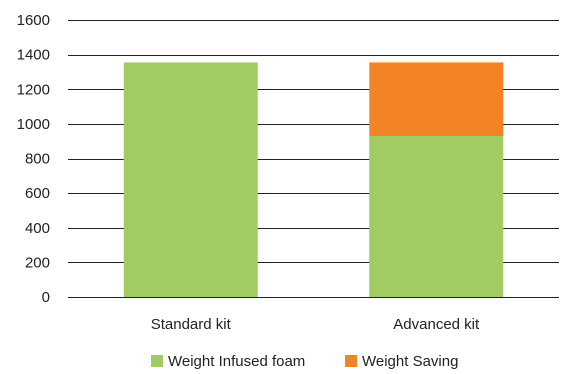 This screenshot has width=561, height=374. What do you see at coordinates (37, 228) in the screenshot?
I see `y-tick-label-400: 400` at bounding box center [37, 228].